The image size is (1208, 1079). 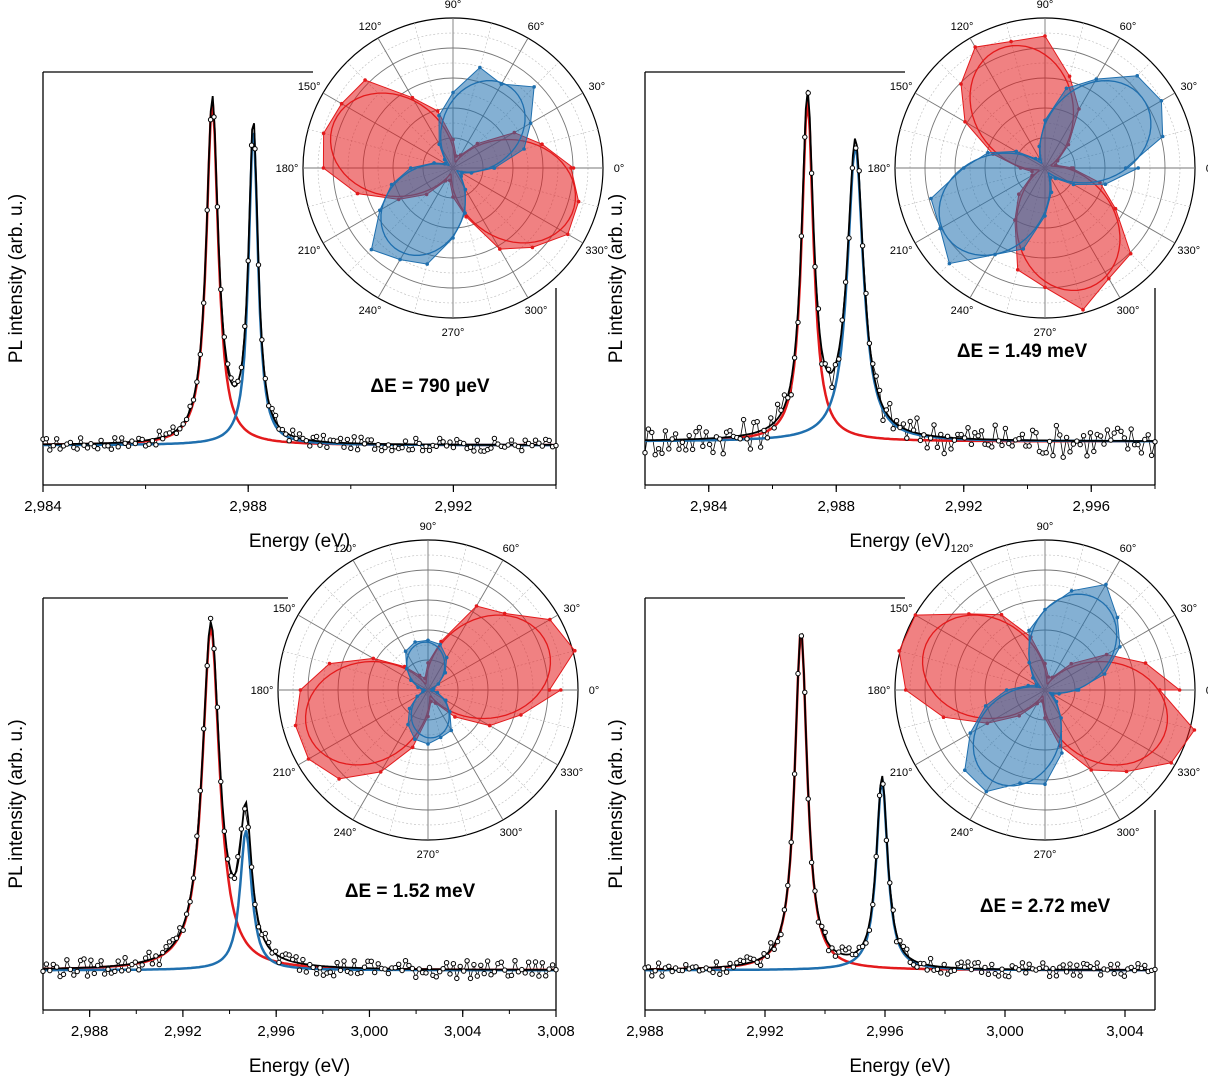 What do you see at coordinates (511, 549) in the screenshot?
I see `polar-angle-label: 60°` at bounding box center [511, 549].